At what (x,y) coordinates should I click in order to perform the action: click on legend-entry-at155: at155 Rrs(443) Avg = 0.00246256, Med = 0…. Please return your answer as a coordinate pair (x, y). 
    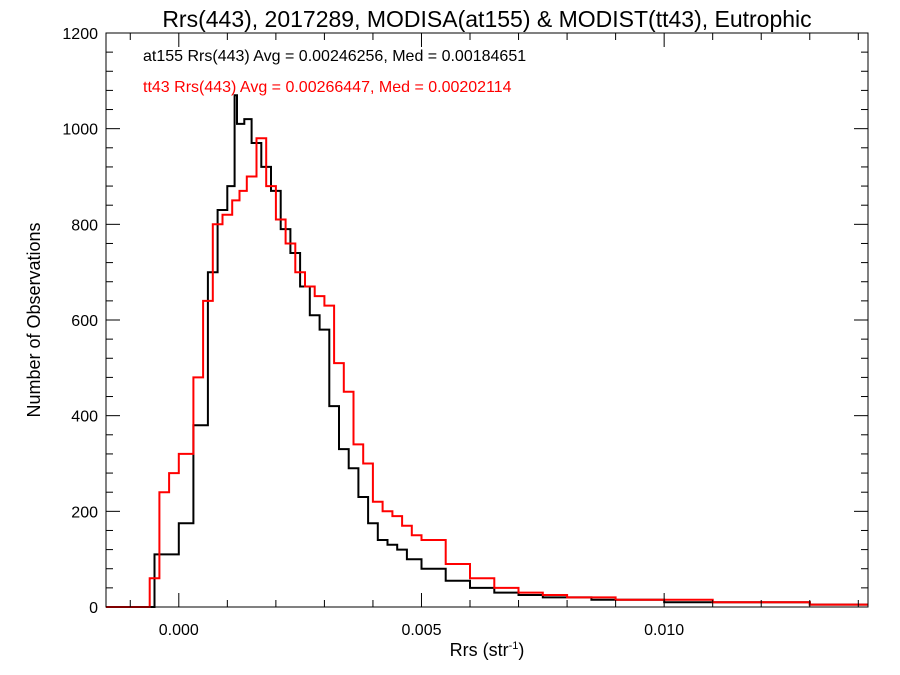
    Looking at the image, I should click on (334, 56).